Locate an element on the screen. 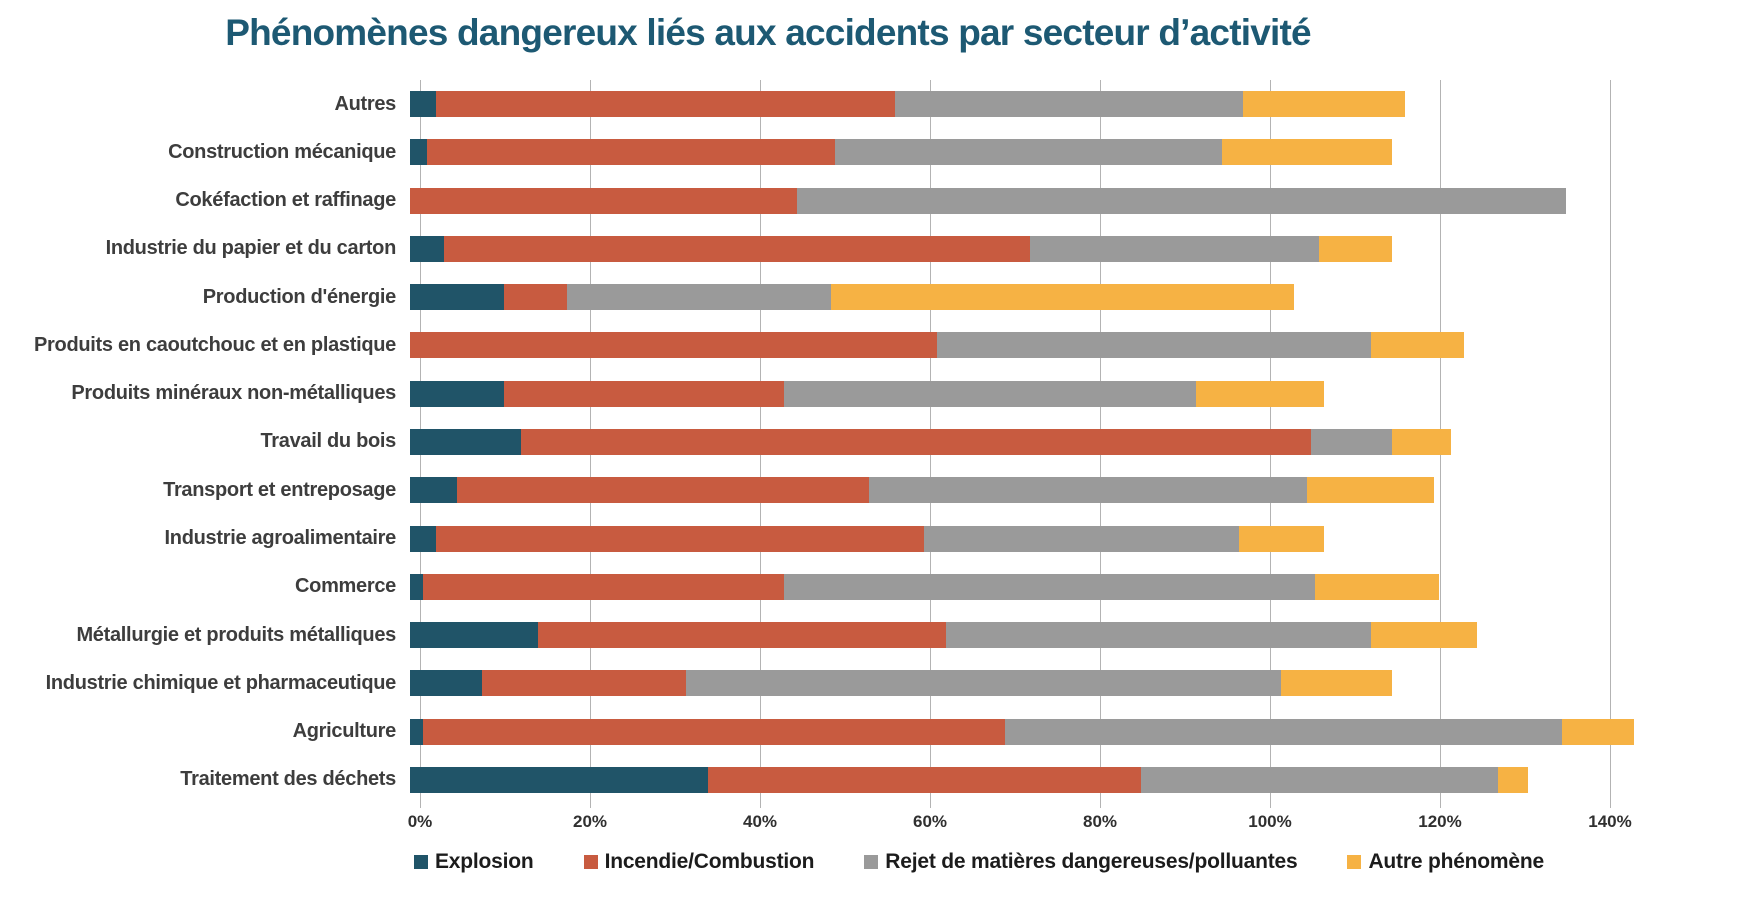 This screenshot has width=1753, height=918. chart-row: Production d'énergie is located at coordinates (825, 297).